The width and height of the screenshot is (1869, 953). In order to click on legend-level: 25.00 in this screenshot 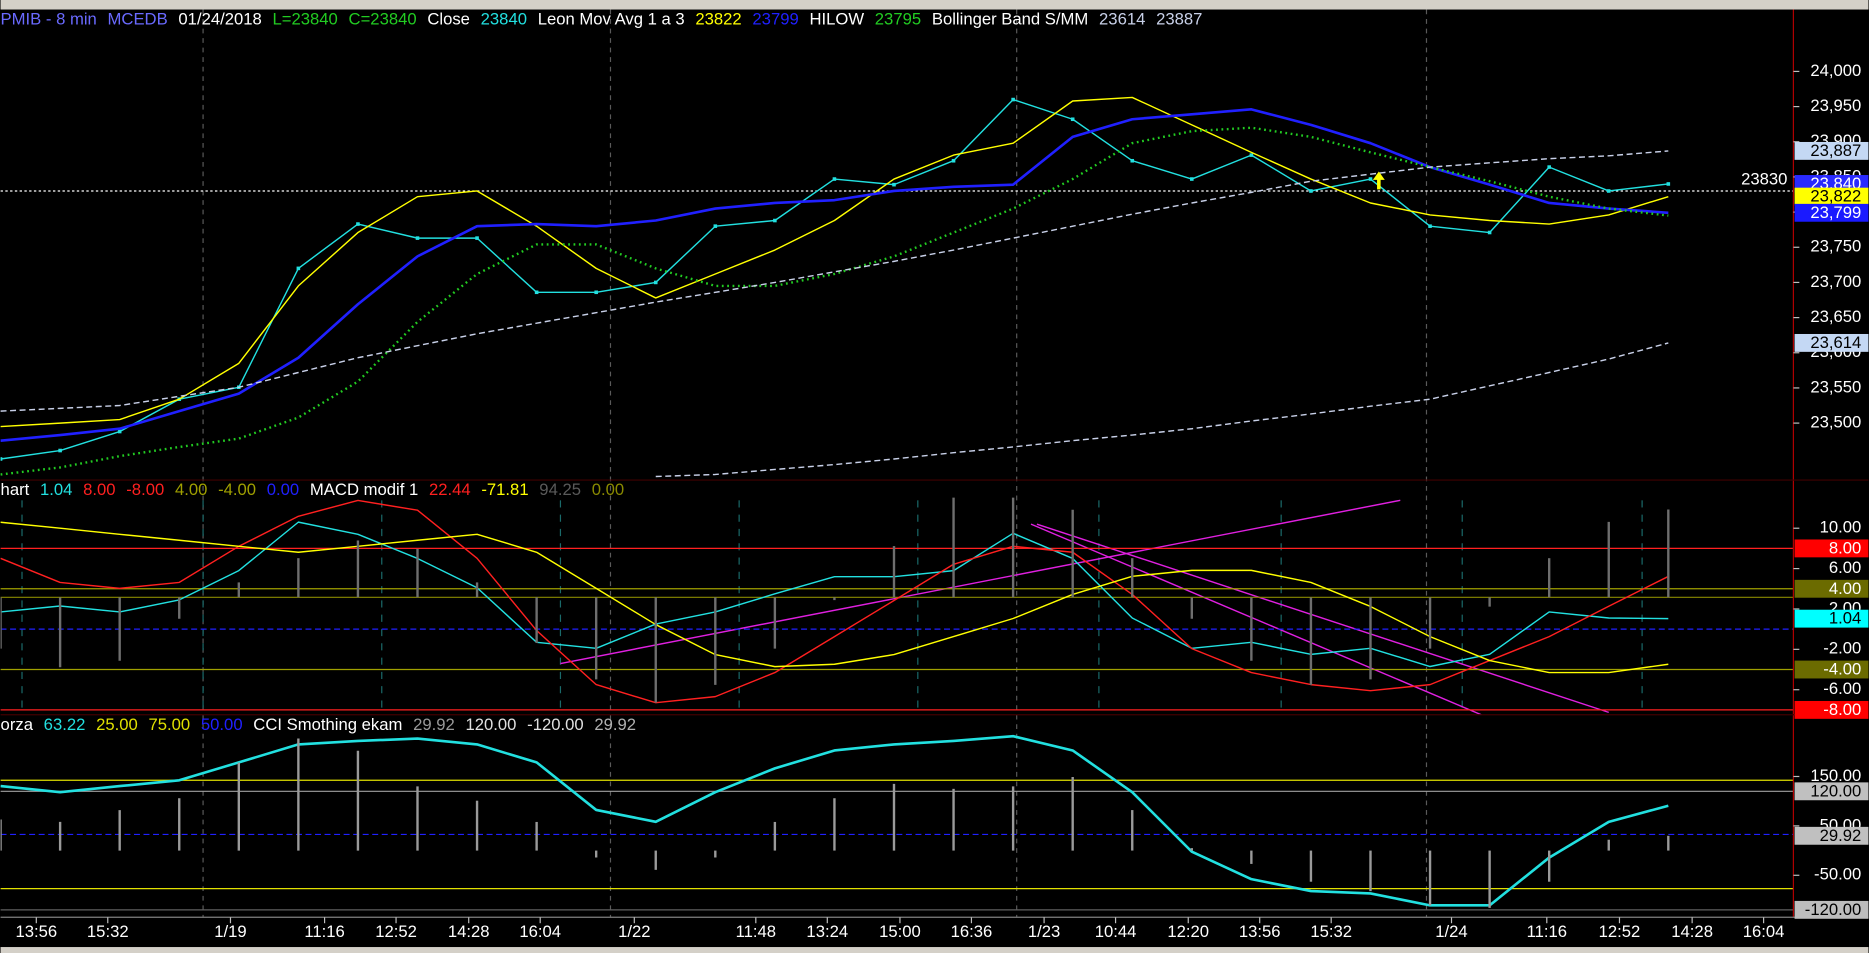, I will do `click(117, 724)`.